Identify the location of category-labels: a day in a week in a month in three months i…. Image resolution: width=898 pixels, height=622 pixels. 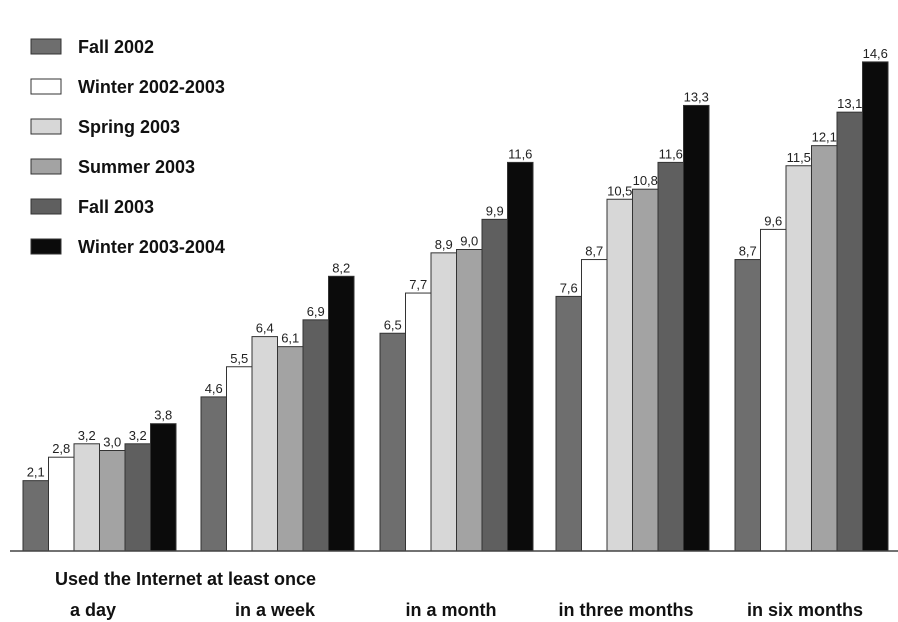
(466, 610).